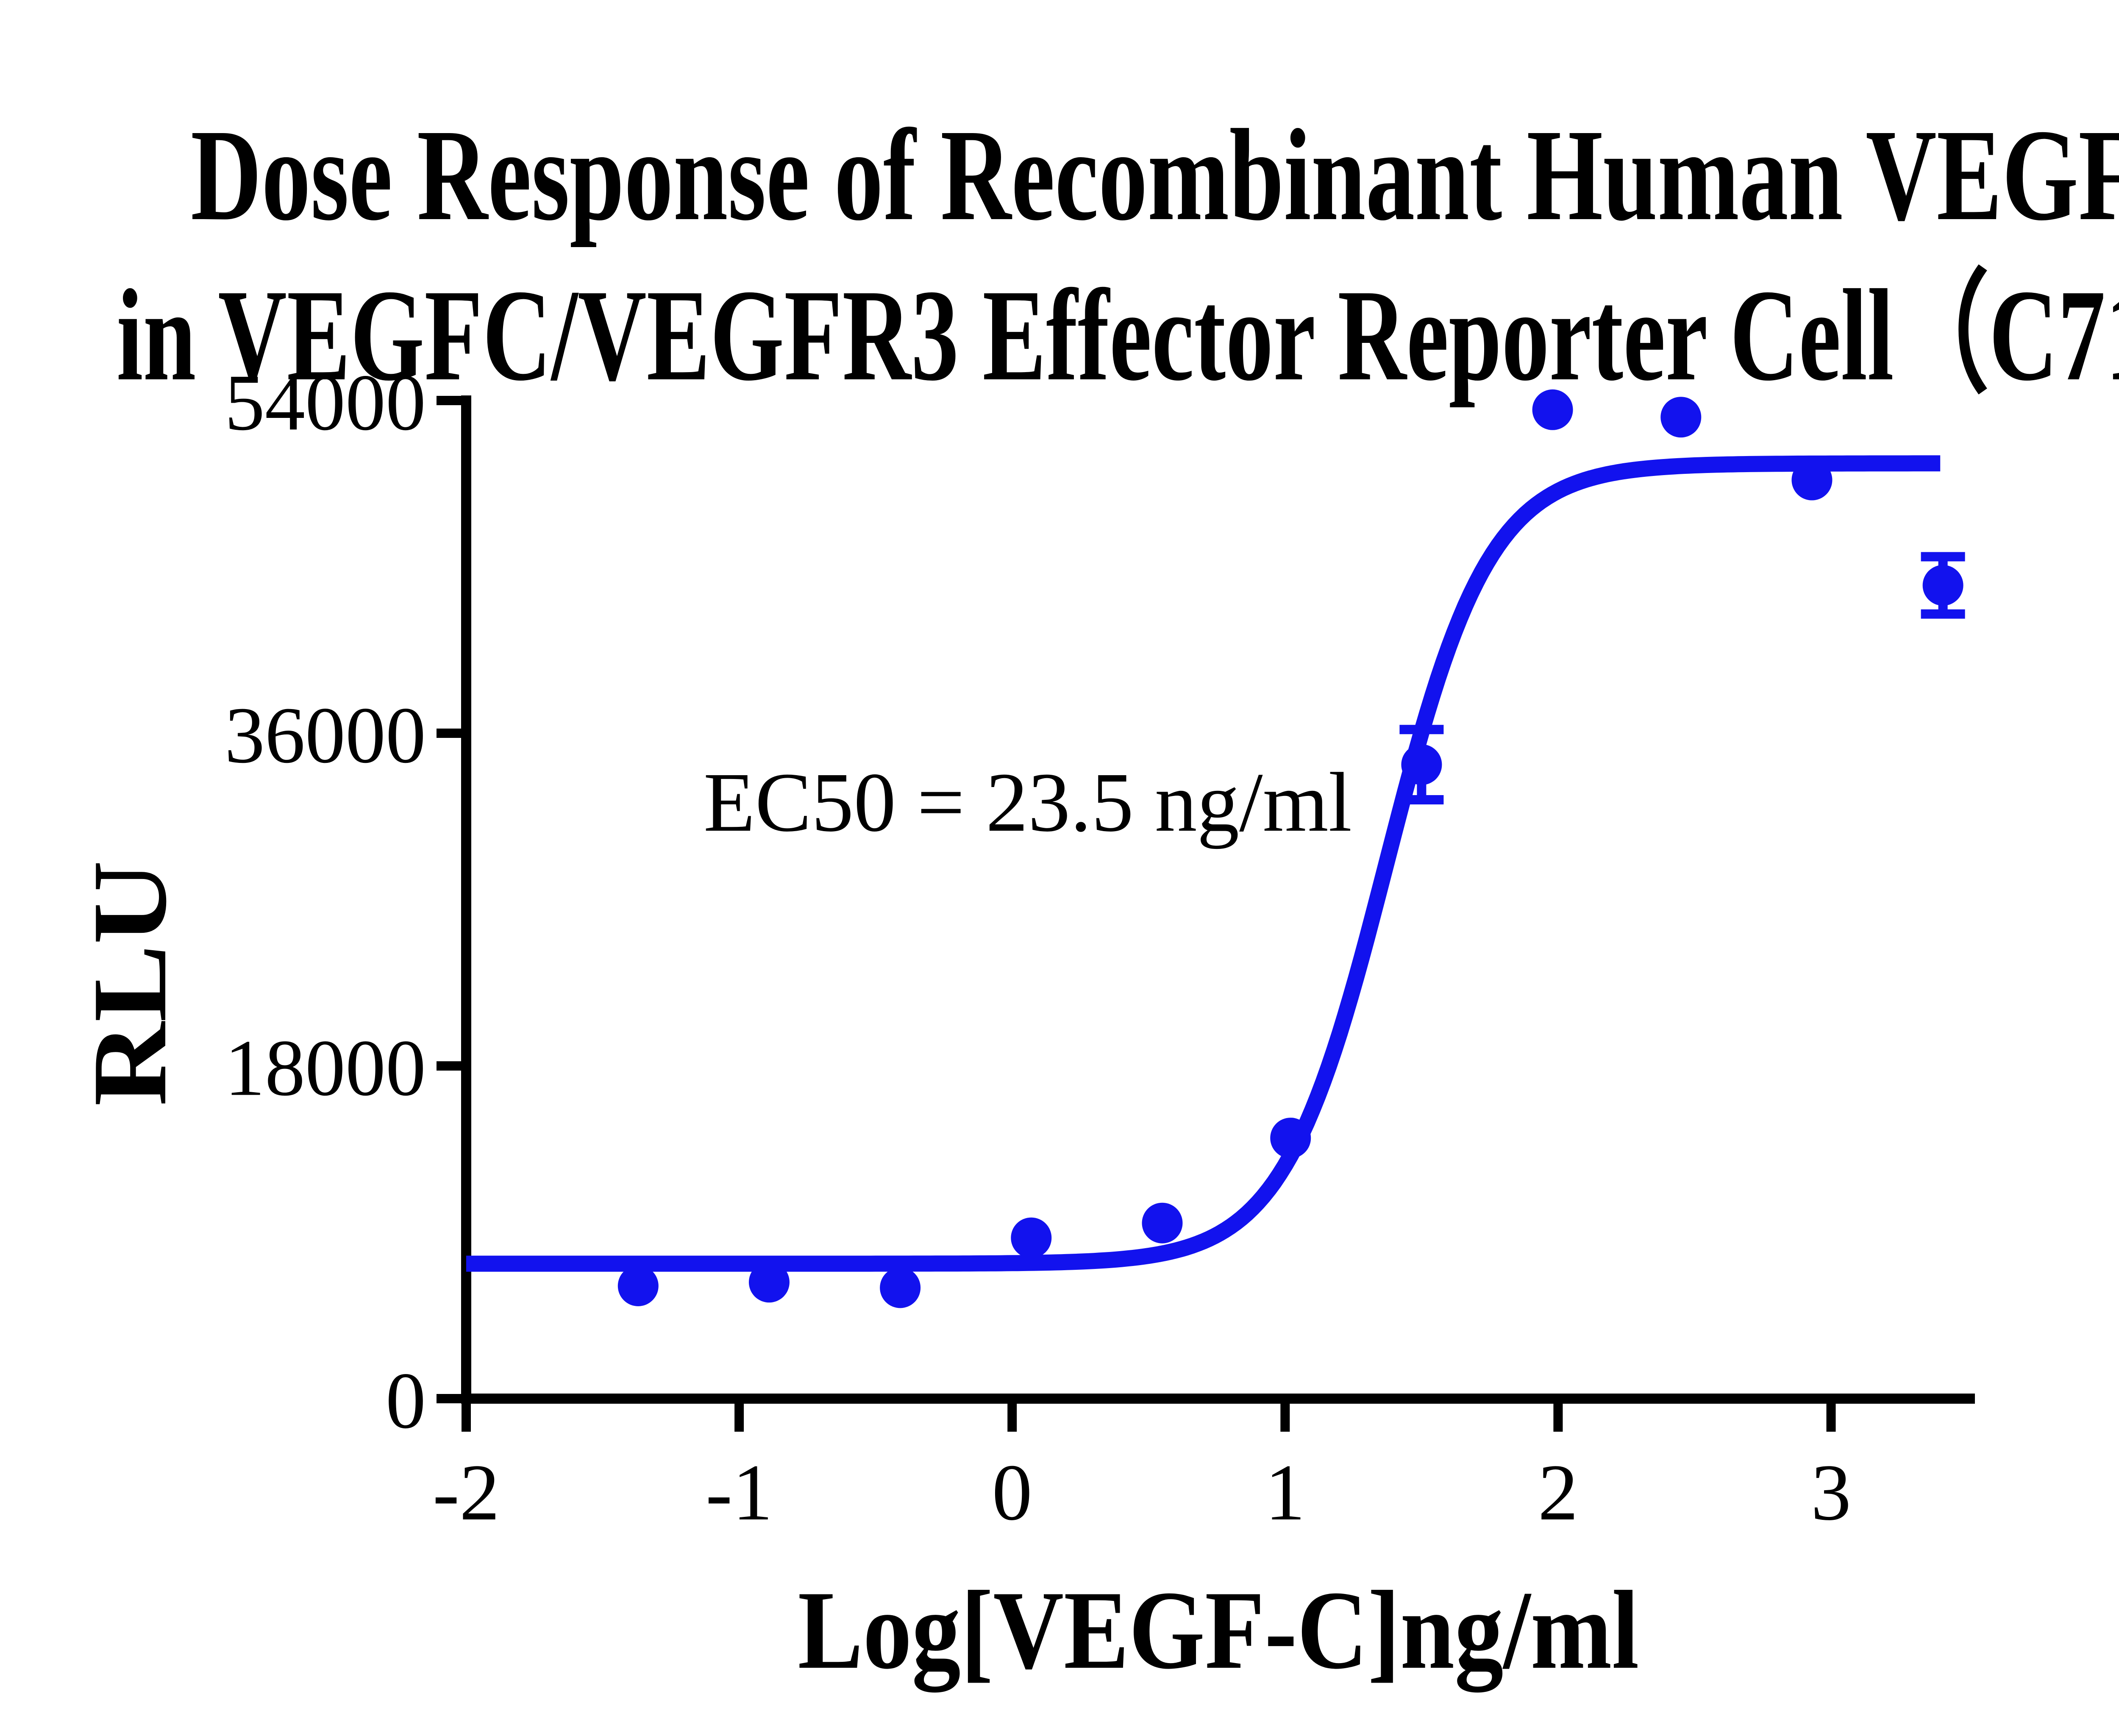 The image size is (2119, 1736). I want to click on x-tick-label: 2, so click(1558, 1492).